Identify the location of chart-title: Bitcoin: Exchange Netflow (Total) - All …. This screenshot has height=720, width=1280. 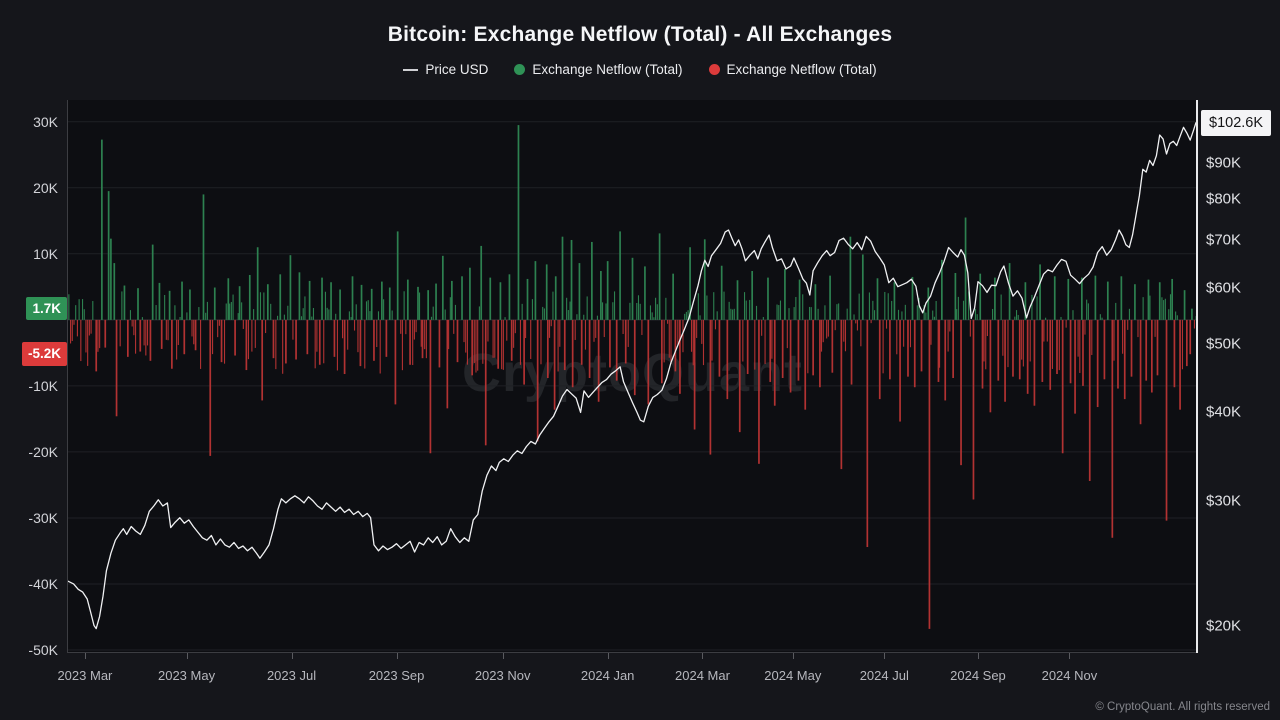
(640, 34).